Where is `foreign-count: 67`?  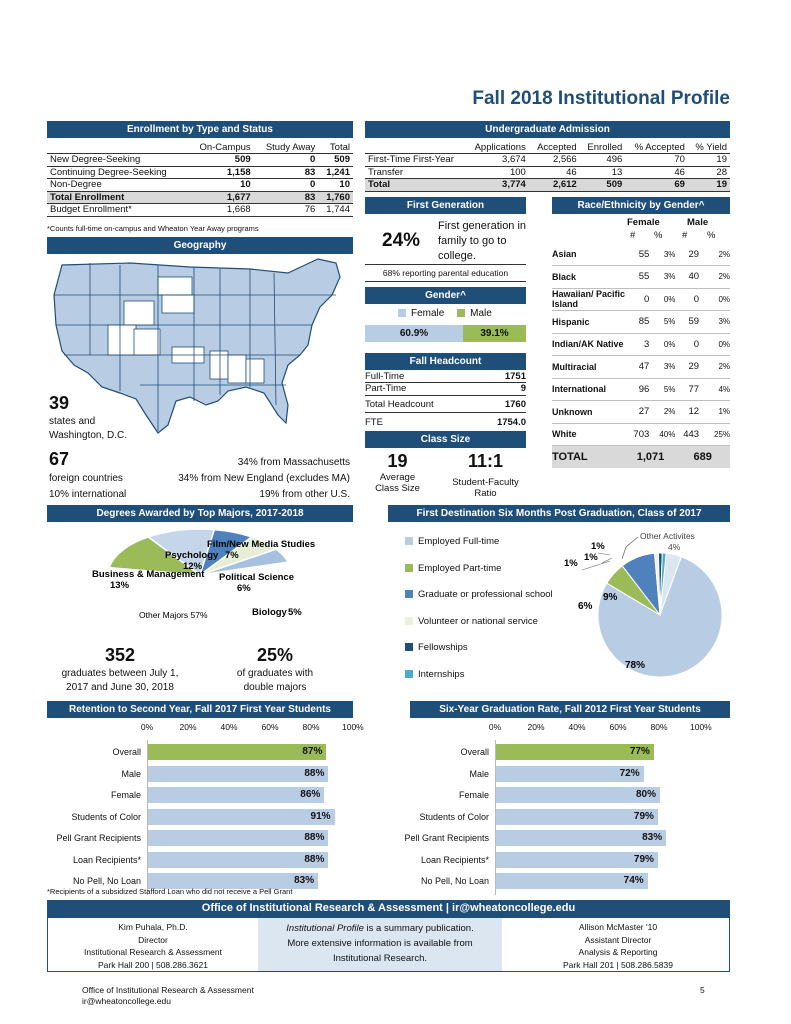 foreign-count: 67 is located at coordinates (59, 459).